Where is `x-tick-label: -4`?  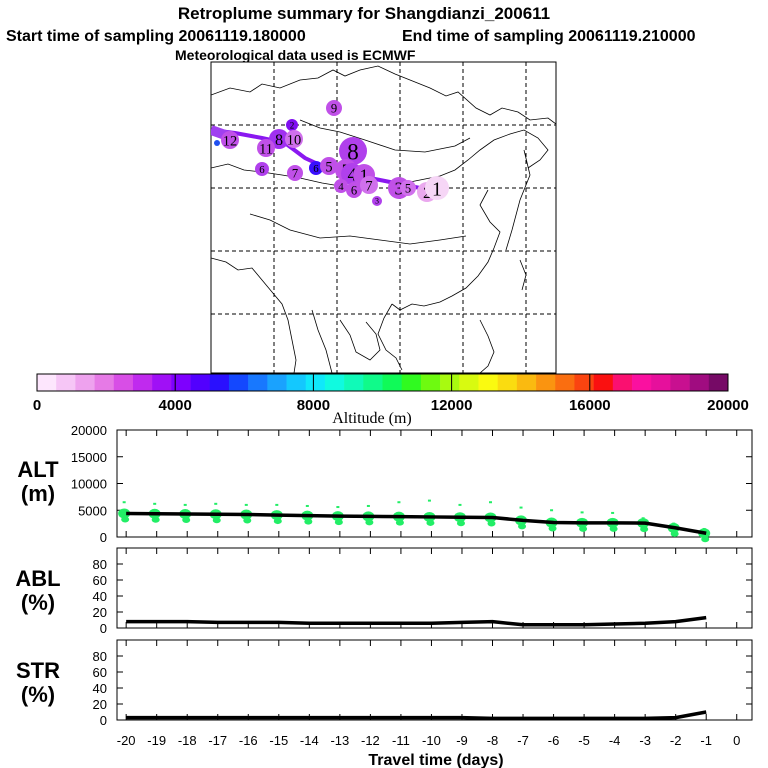
x-tick-label: -4 is located at coordinates (615, 740).